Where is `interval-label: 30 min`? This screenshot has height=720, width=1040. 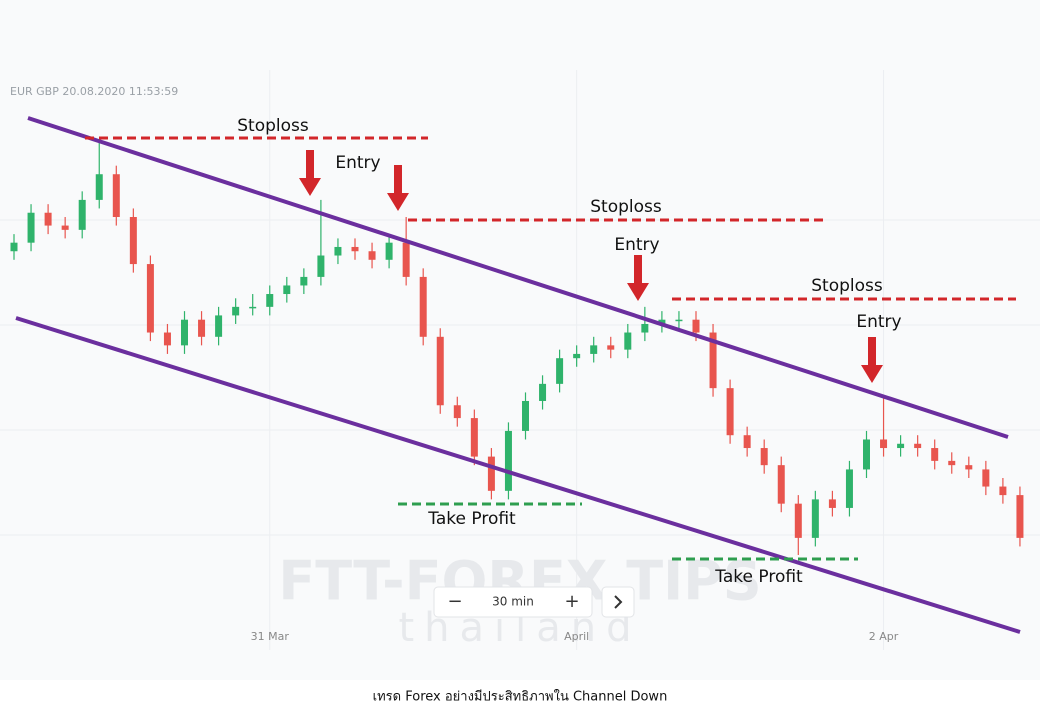 interval-label: 30 min is located at coordinates (513, 602).